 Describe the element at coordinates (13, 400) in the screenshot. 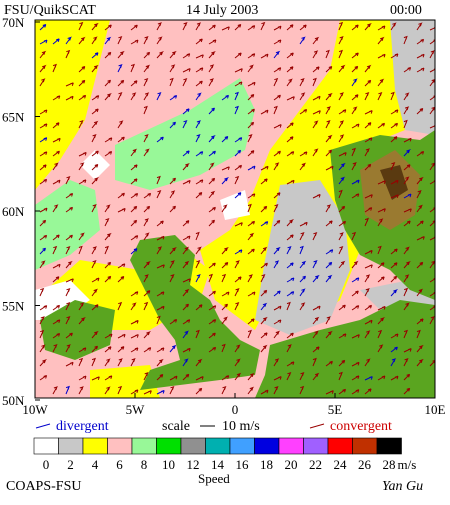

I see `lat-label: 50N` at that location.